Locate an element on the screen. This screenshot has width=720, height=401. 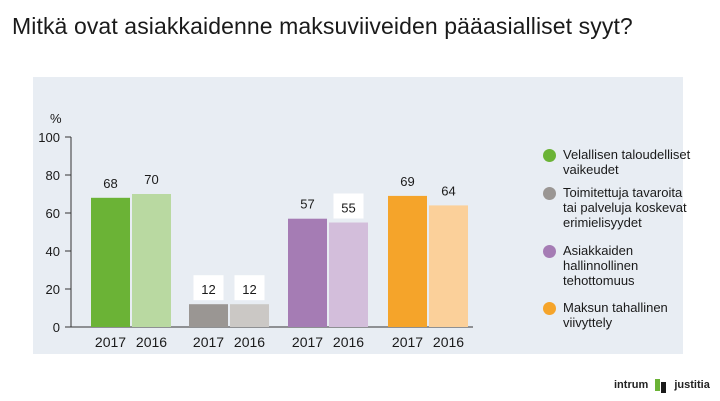
y-tick-label: 100 is located at coordinates (49, 137).